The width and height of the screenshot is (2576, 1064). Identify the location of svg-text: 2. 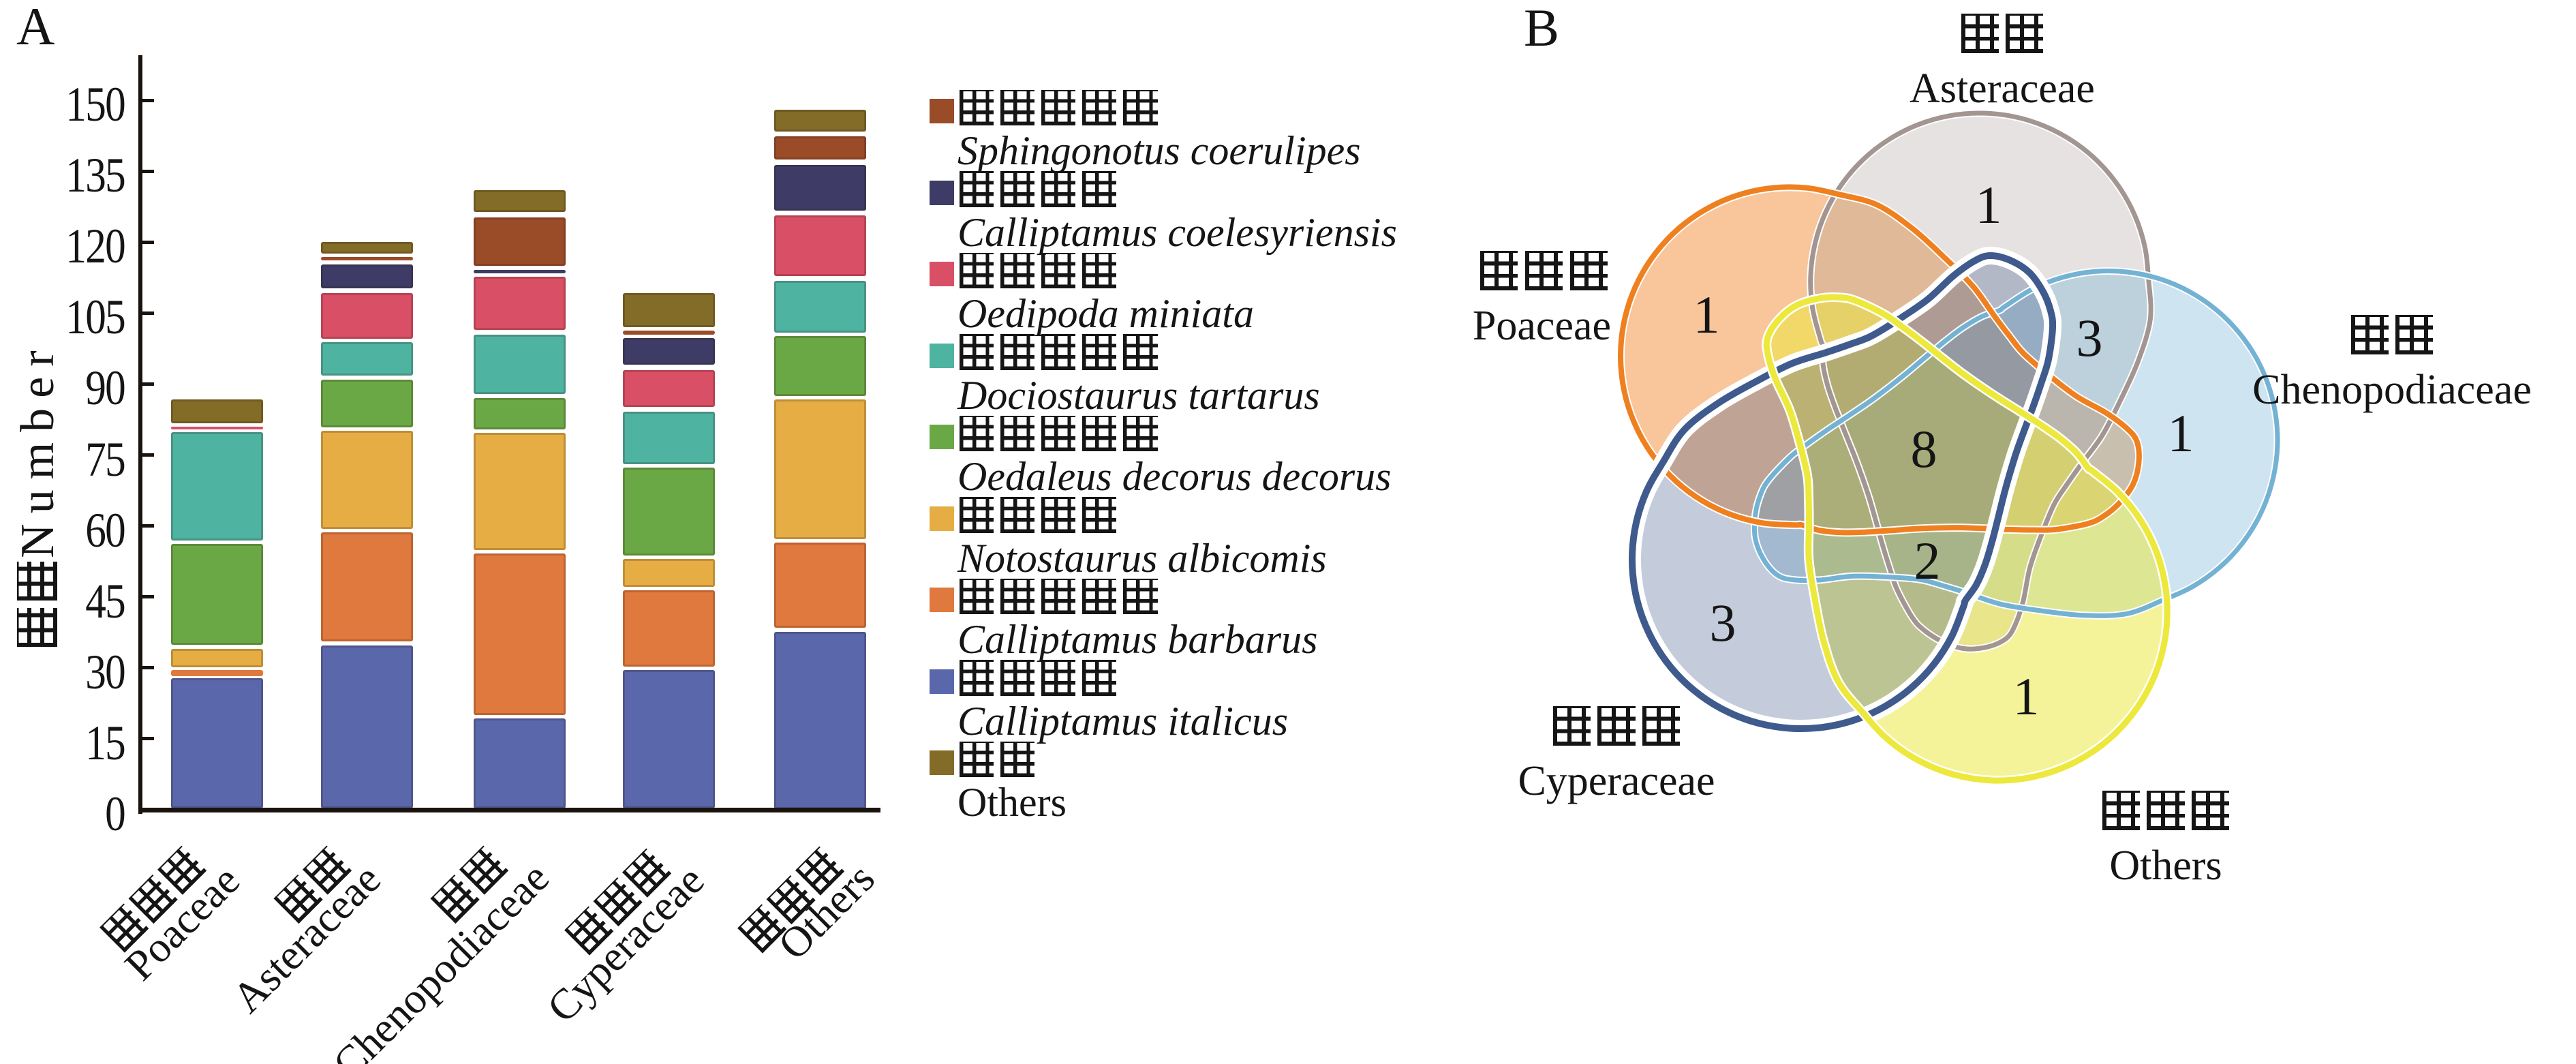
(1927, 560).